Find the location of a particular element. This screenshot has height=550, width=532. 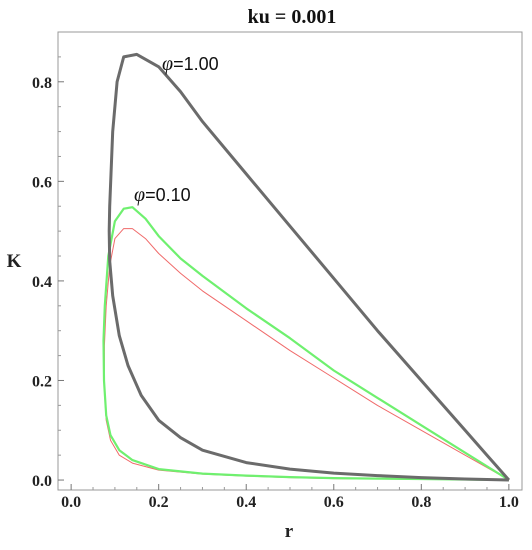

x-tick-label: 0.6 is located at coordinates (334, 502).